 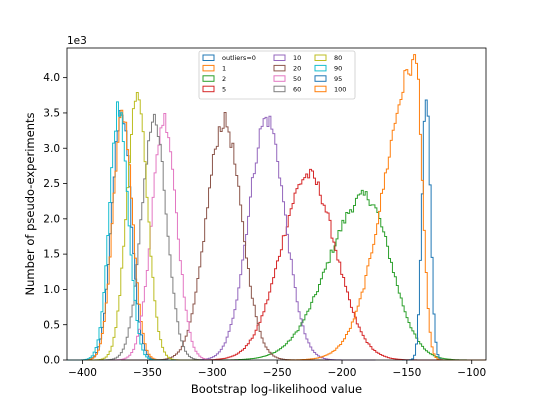 What do you see at coordinates (51, 290) in the screenshot?
I see `y-tick-label: 1.0` at bounding box center [51, 290].